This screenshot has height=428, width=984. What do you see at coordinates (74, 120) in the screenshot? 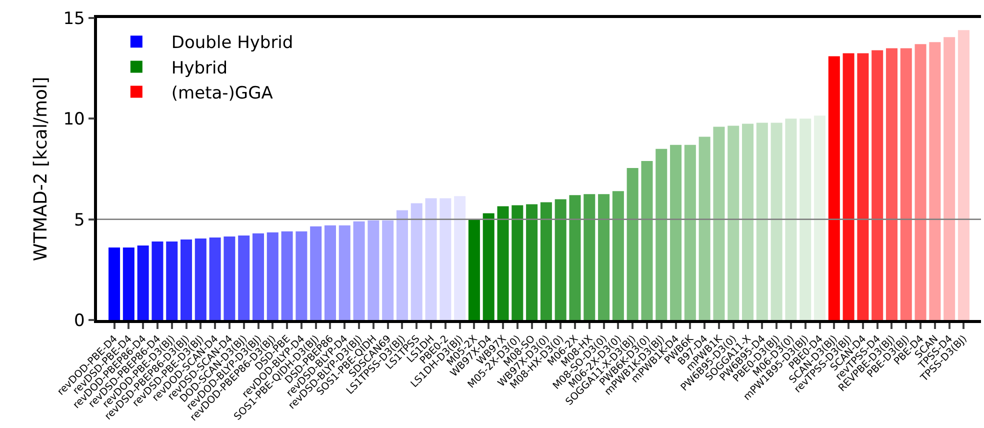
I see `y-tick-label: 10` at bounding box center [74, 120].